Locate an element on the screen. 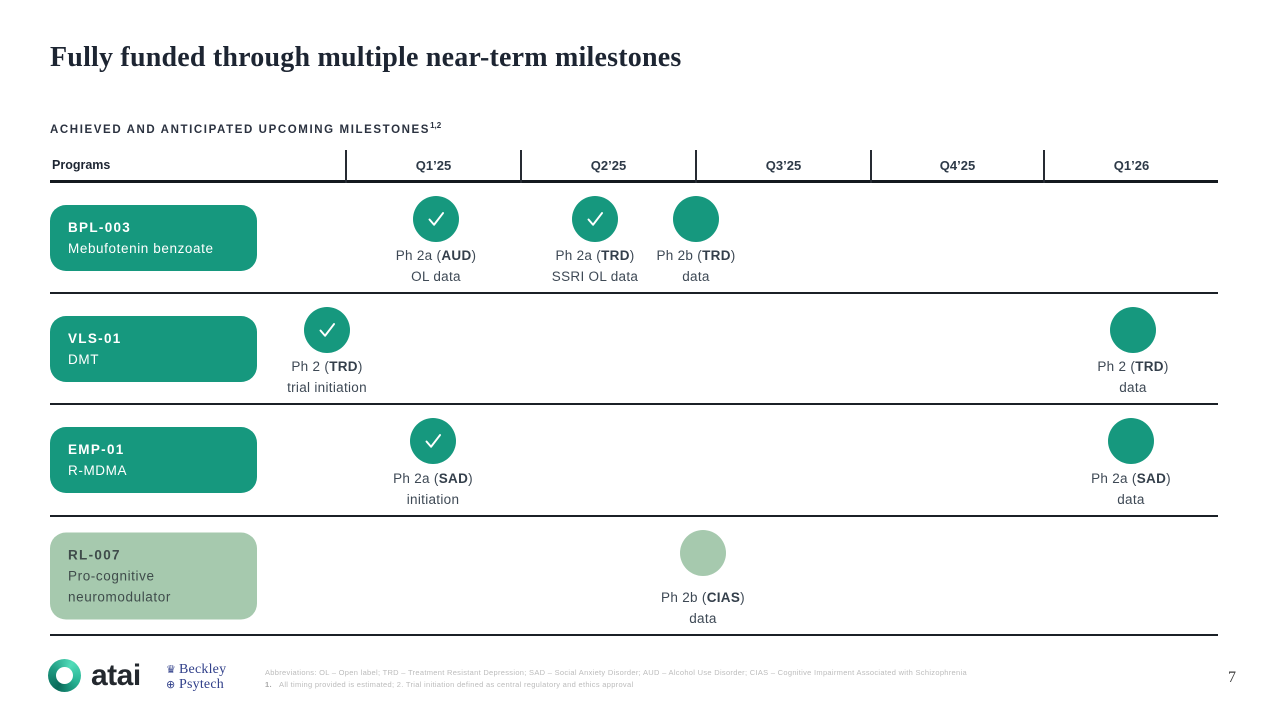  column-header-q2-25: Q2’25 is located at coordinates (608, 165).